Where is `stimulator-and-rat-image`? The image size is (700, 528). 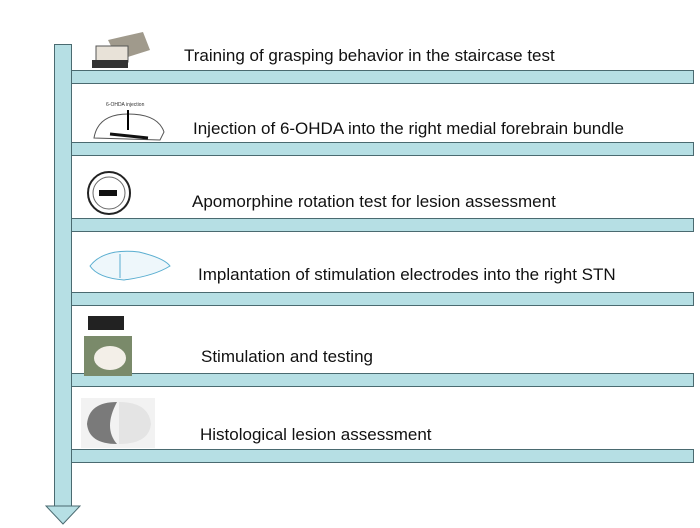
stimulator-and-rat-image is located at coordinates (108, 346).